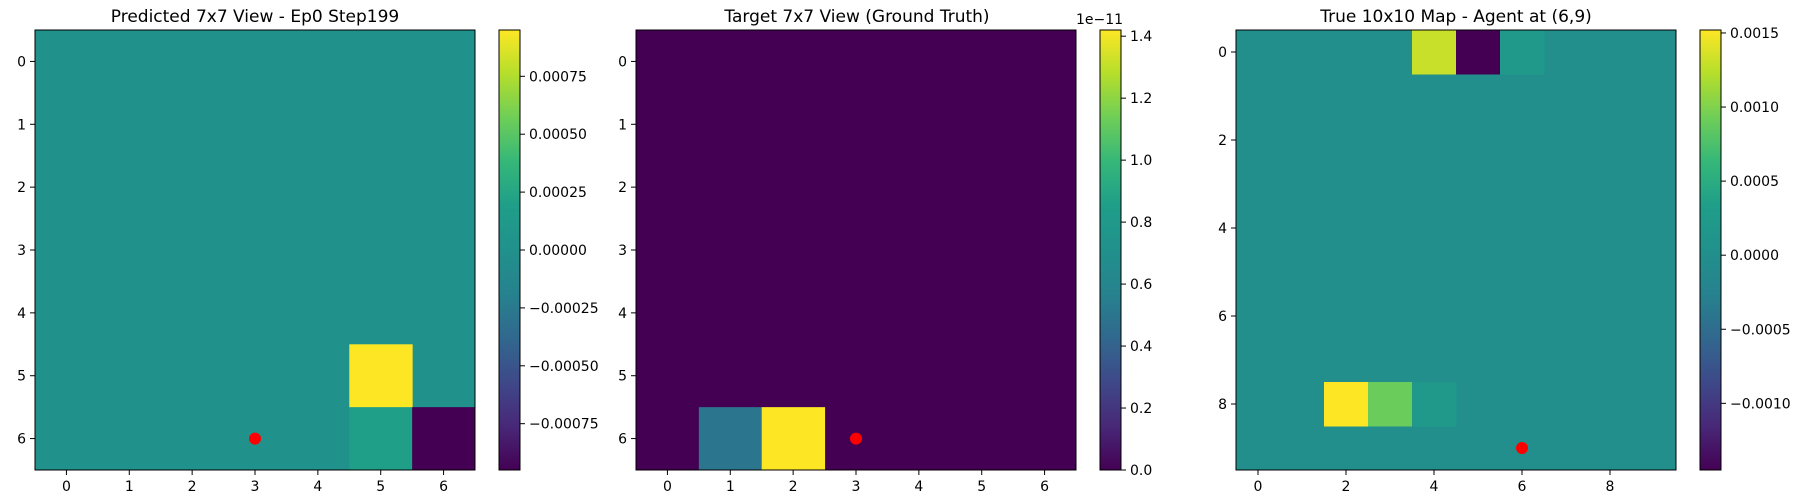  I want to click on colorbar-tick-label: 0.8, so click(1141, 223).